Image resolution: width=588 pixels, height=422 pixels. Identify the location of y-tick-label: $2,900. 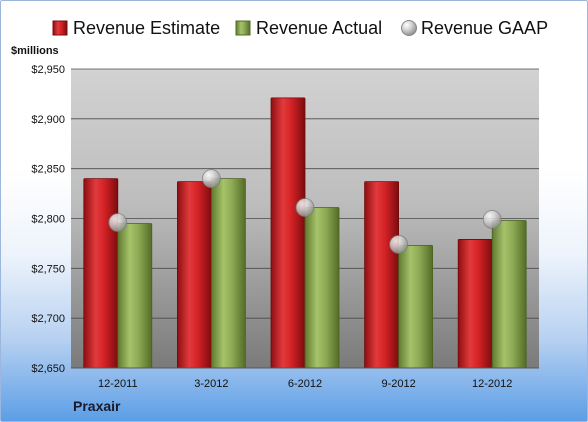
(48, 120).